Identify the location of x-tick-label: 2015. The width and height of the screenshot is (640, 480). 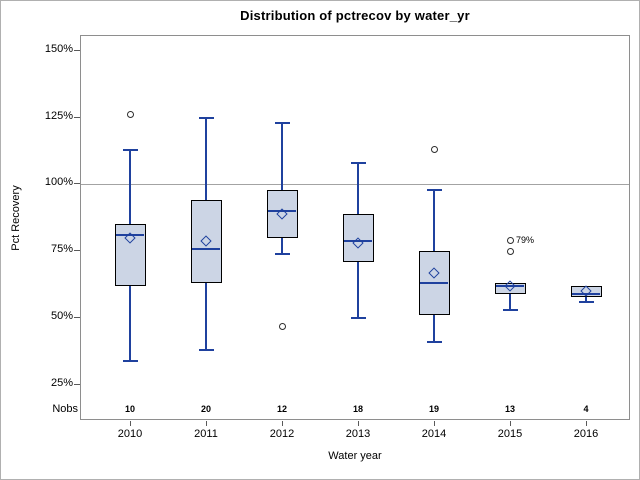
(510, 434).